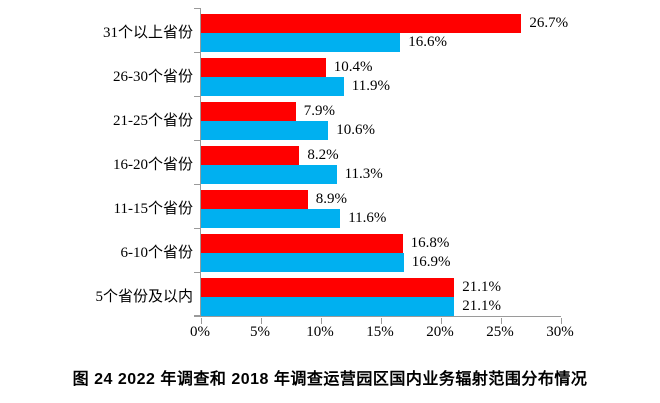 The width and height of the screenshot is (660, 403). I want to click on bar-row-red: 8.9%, so click(381, 199).